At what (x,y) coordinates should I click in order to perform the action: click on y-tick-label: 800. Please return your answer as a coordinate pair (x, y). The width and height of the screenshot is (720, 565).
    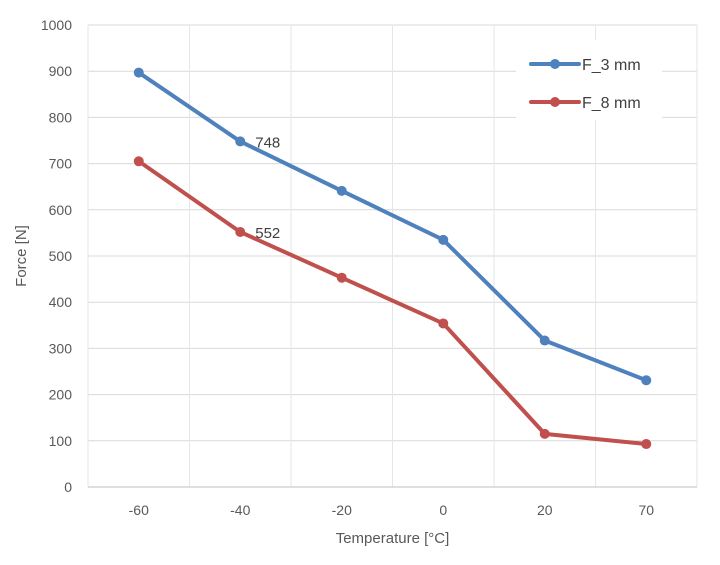
    Looking at the image, I should click on (61, 117).